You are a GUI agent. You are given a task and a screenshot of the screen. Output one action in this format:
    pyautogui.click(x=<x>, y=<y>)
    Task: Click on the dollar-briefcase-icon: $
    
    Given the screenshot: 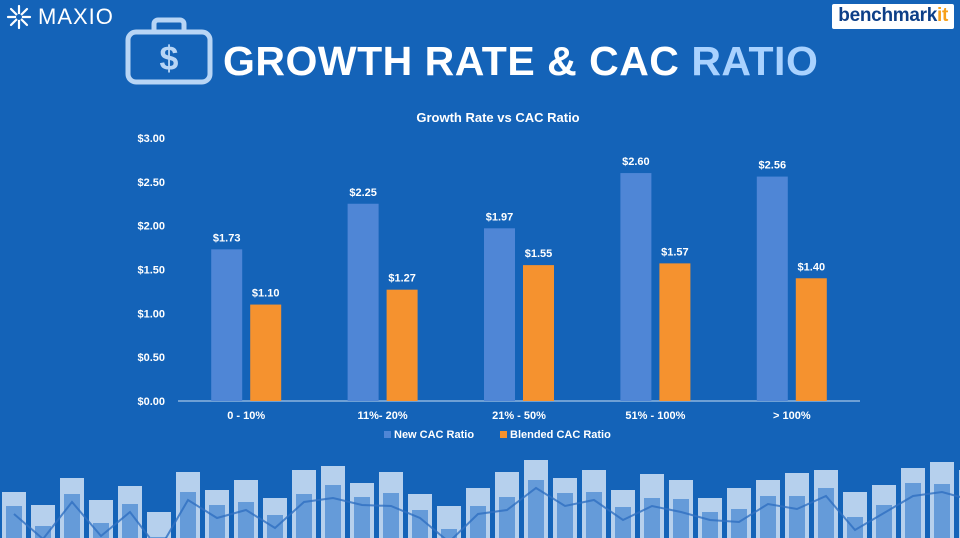 What is the action you would take?
    pyautogui.click(x=169, y=51)
    